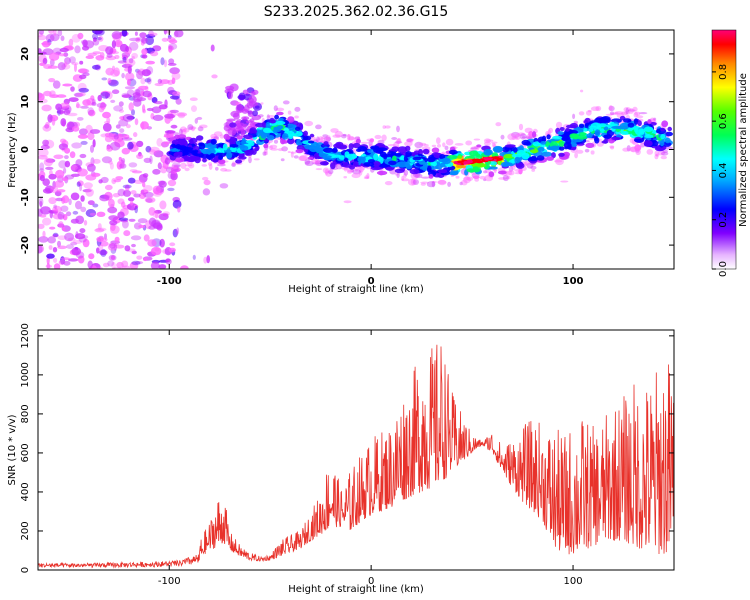  What do you see at coordinates (25, 335) in the screenshot?
I see `y-tick-label: 1200` at bounding box center [25, 335].